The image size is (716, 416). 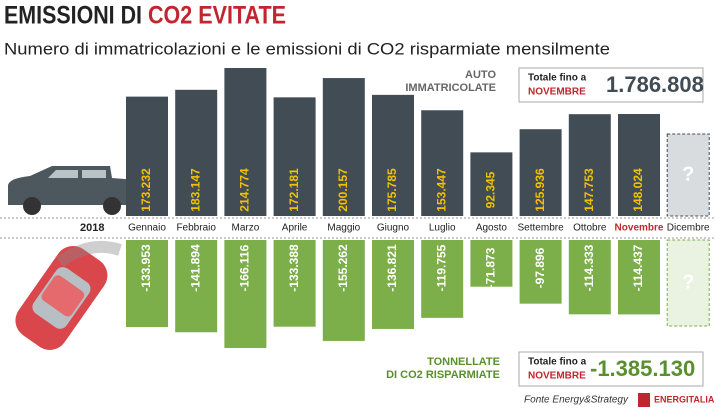 What do you see at coordinates (196, 228) in the screenshot?
I see `x-tick-label: Febbraio` at bounding box center [196, 228].